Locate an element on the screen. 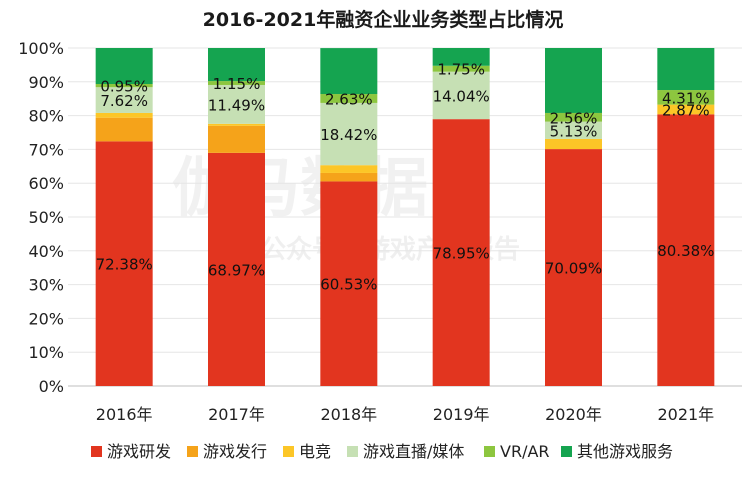 The width and height of the screenshot is (750, 477). data-label: 1.75% is located at coordinates (461, 70).